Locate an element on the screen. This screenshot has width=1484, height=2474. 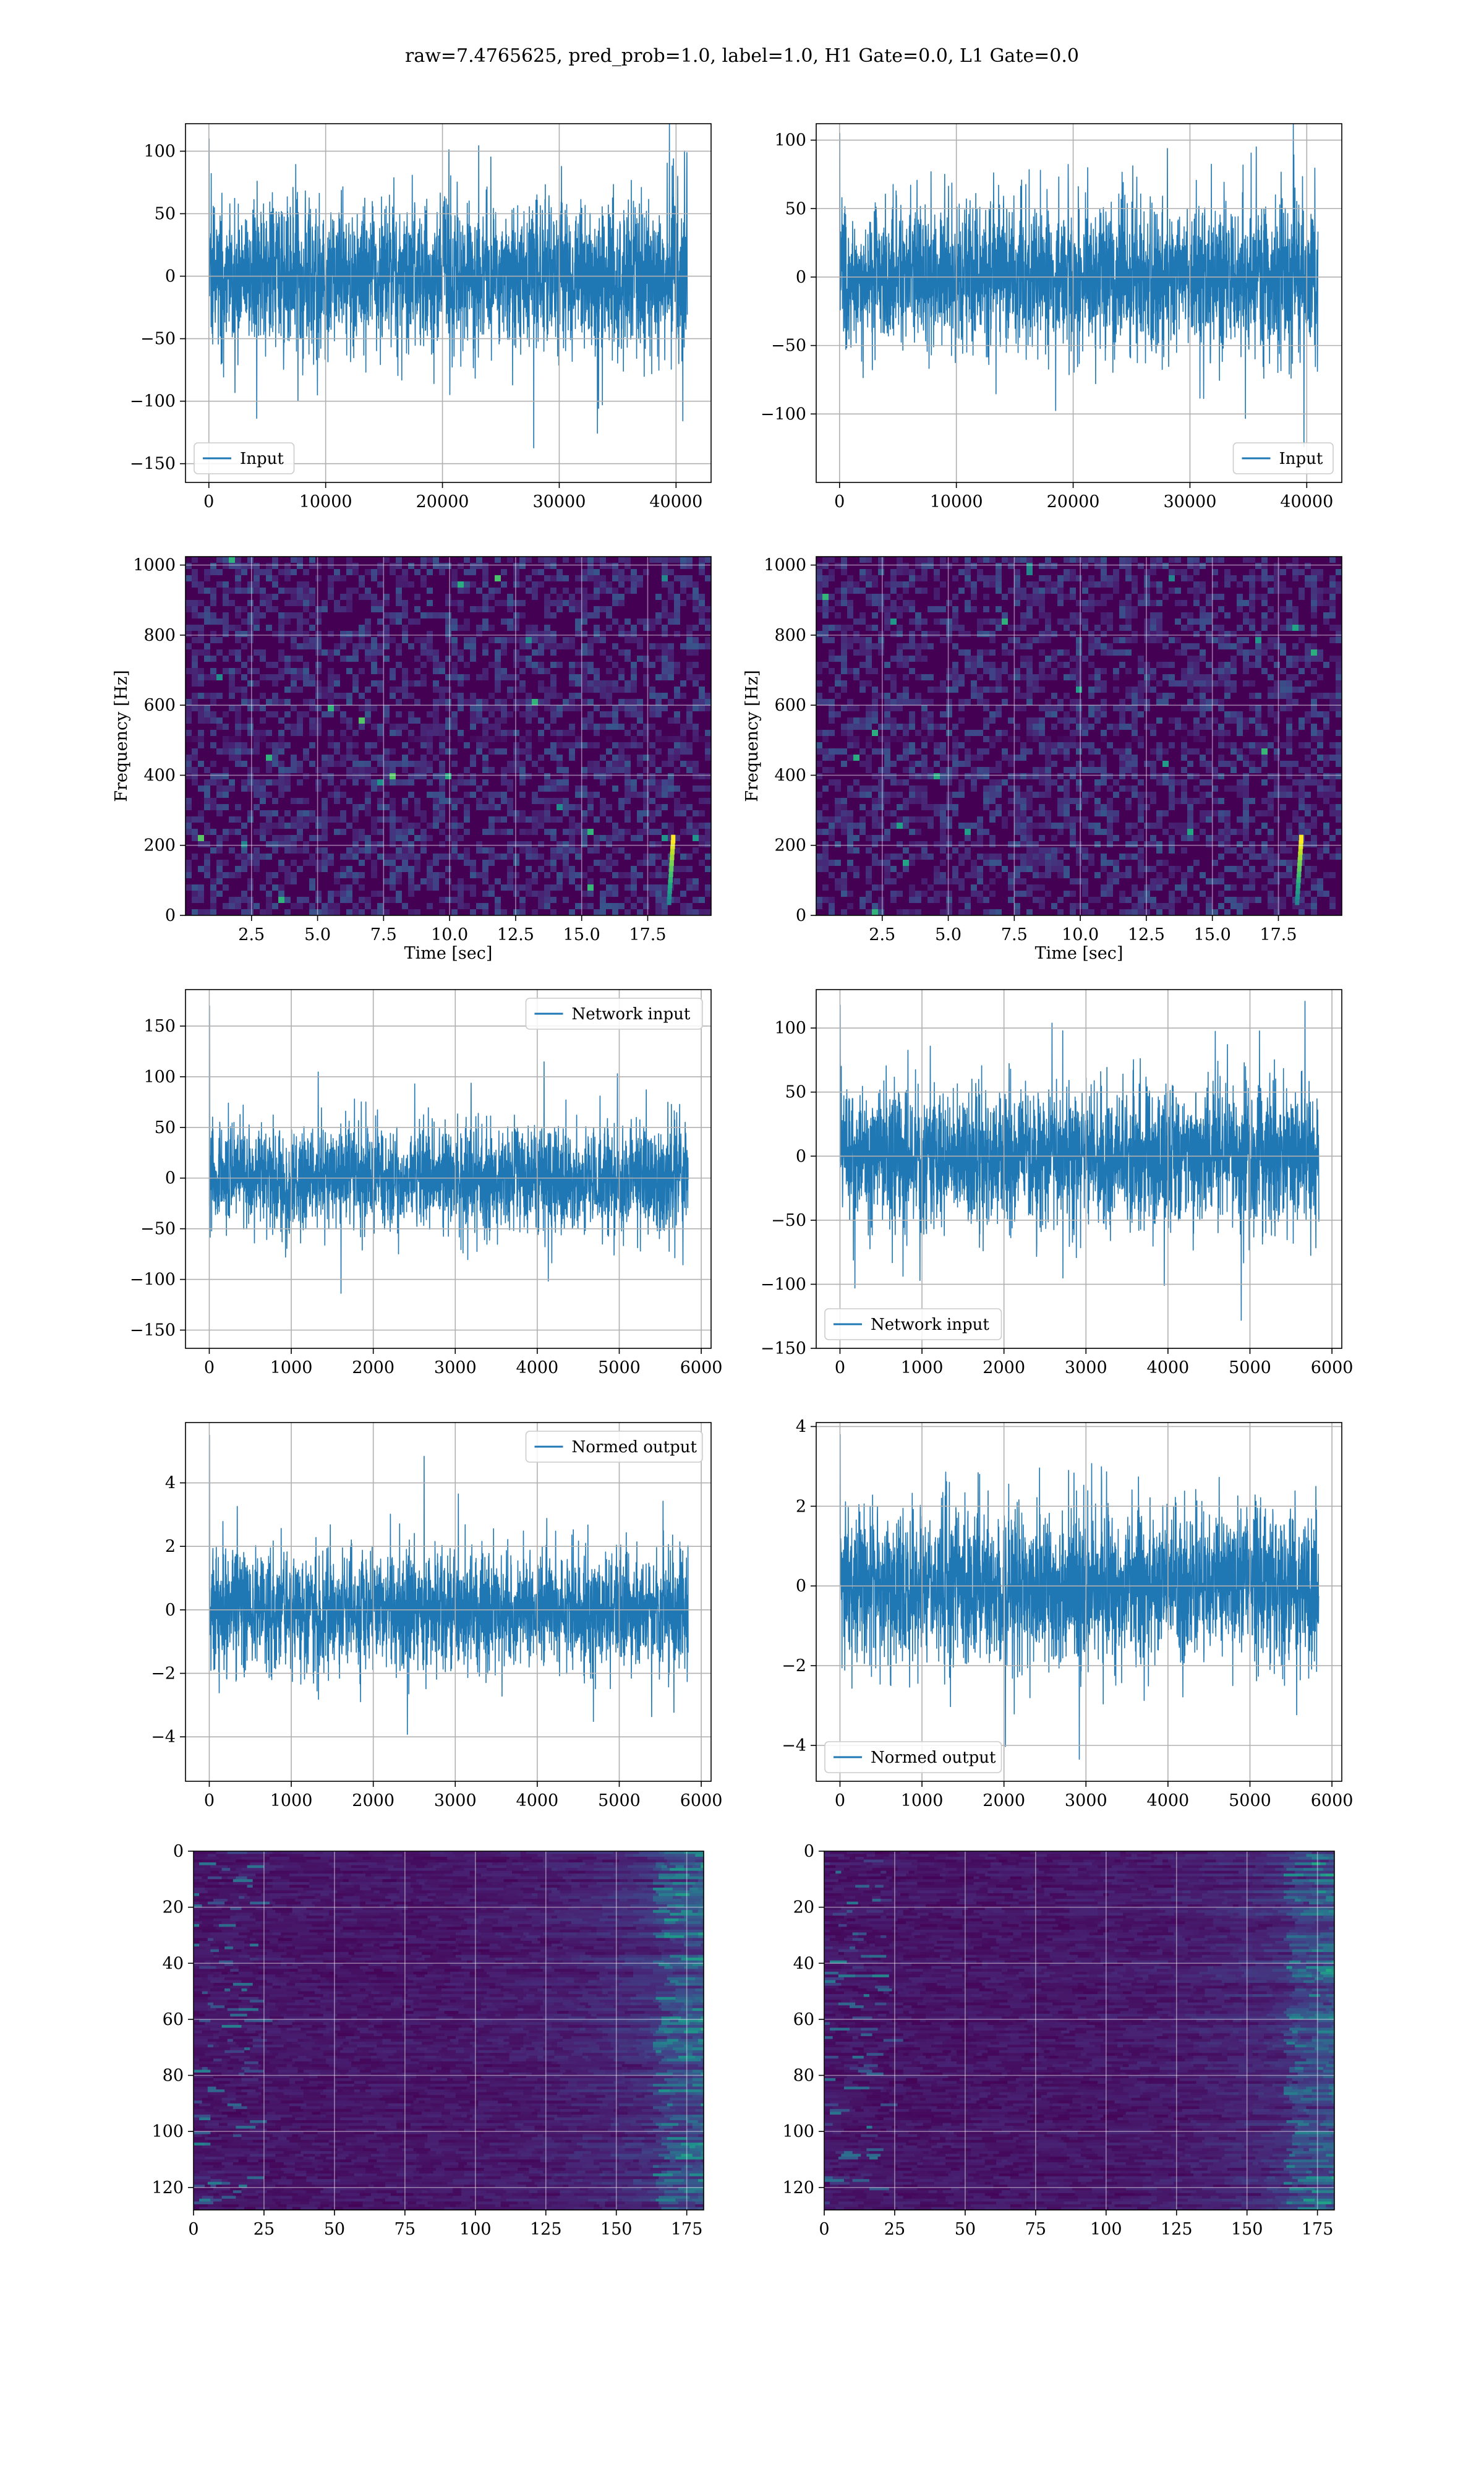
chirp-mark is located at coordinates (669, 900).